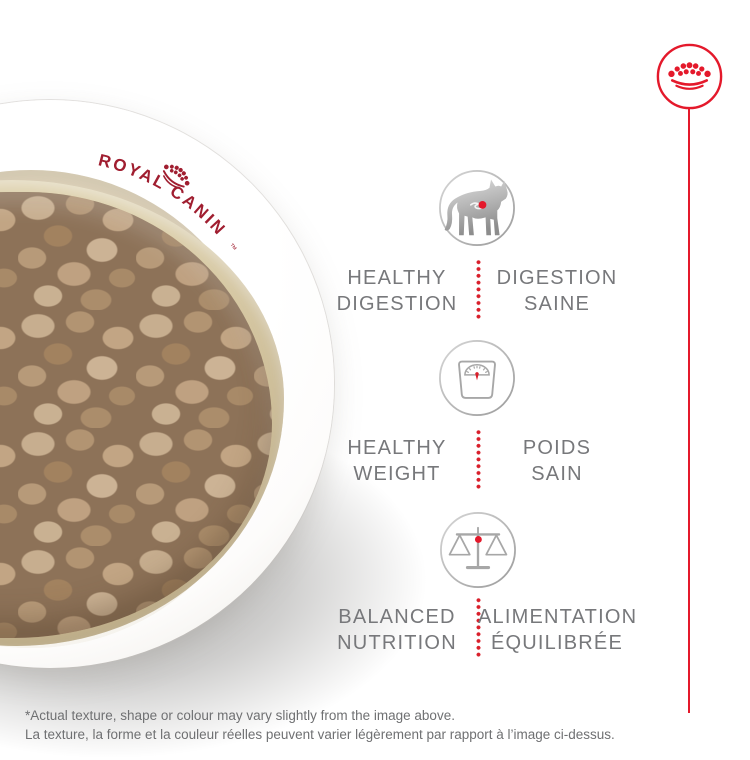 This screenshot has height=760, width=750. What do you see at coordinates (557, 304) in the screenshot?
I see `benefit-1-fr-line2: SAINE` at bounding box center [557, 304].